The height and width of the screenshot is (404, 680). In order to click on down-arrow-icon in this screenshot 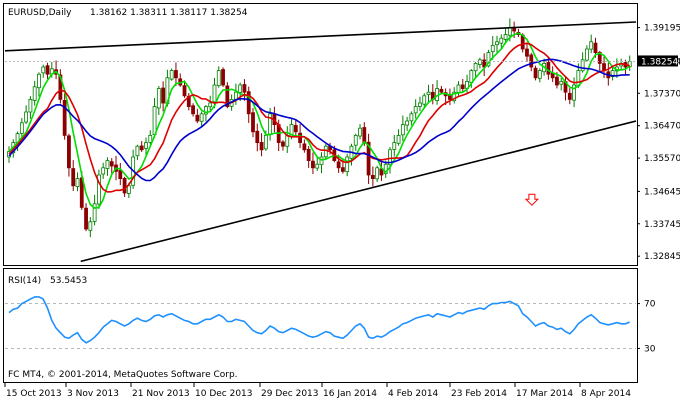, I will do `click(532, 199)`.